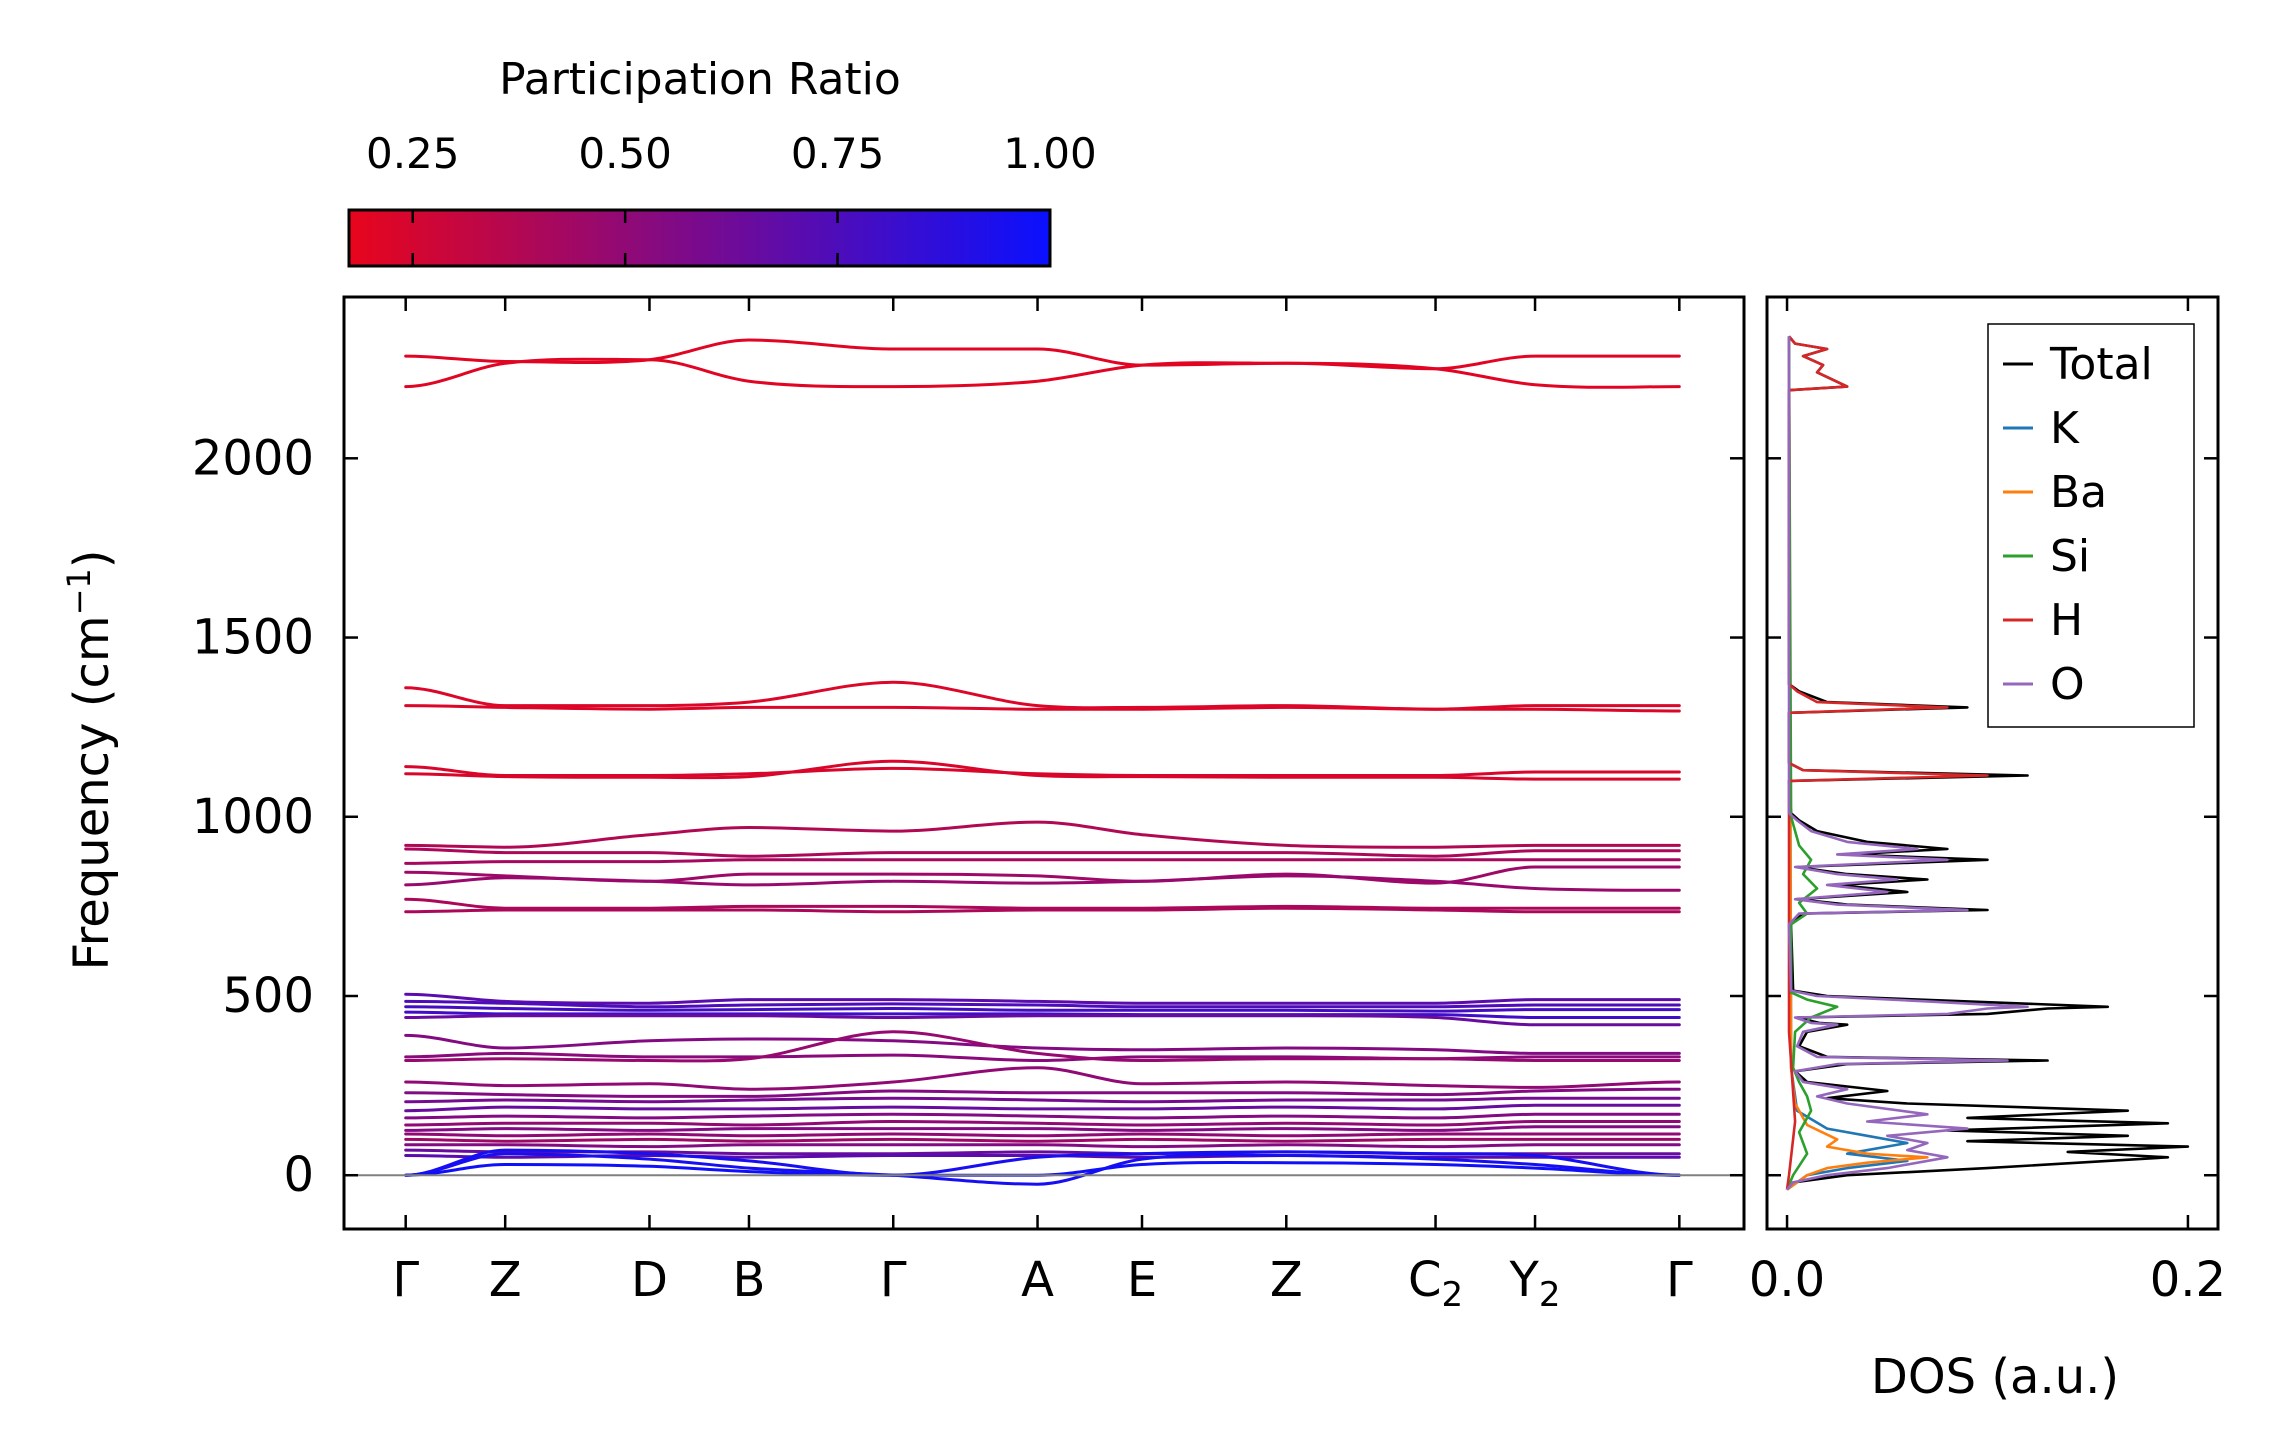  I want to click on legend-label: H, so click(2066, 620).